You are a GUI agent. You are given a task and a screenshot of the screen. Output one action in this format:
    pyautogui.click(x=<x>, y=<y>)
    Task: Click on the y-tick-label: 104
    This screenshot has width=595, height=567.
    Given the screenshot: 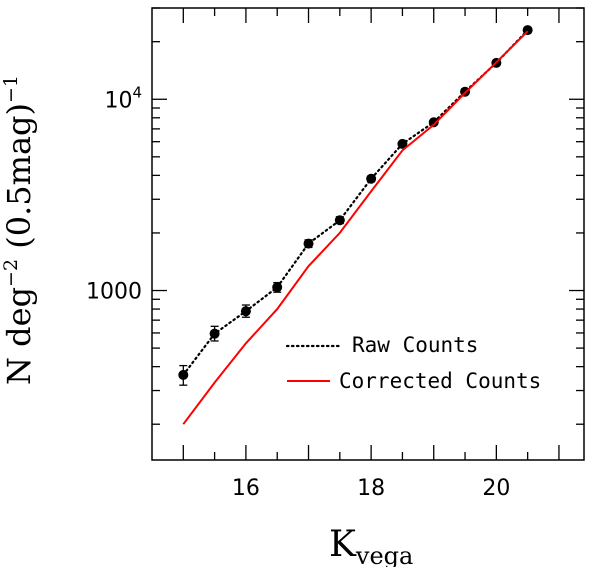 What is the action you would take?
    pyautogui.click(x=123, y=98)
    